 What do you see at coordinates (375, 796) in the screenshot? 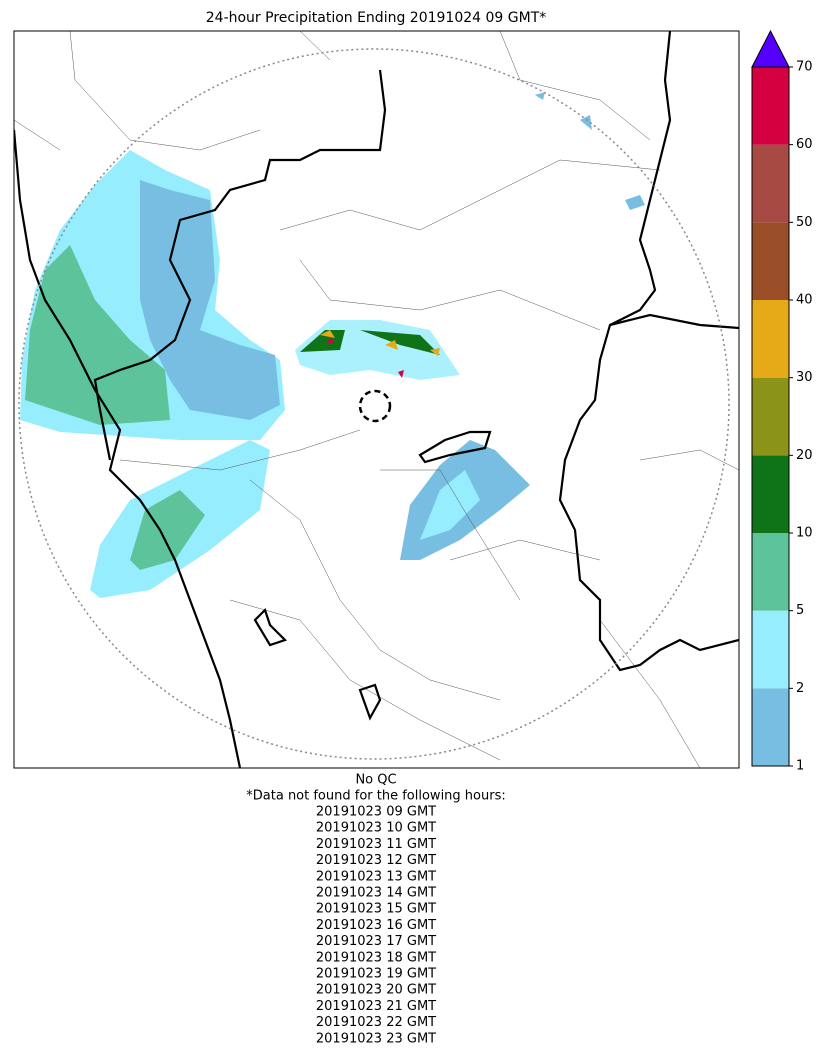
I see `missing-note: *Data not found for the following hours:` at bounding box center [375, 796].